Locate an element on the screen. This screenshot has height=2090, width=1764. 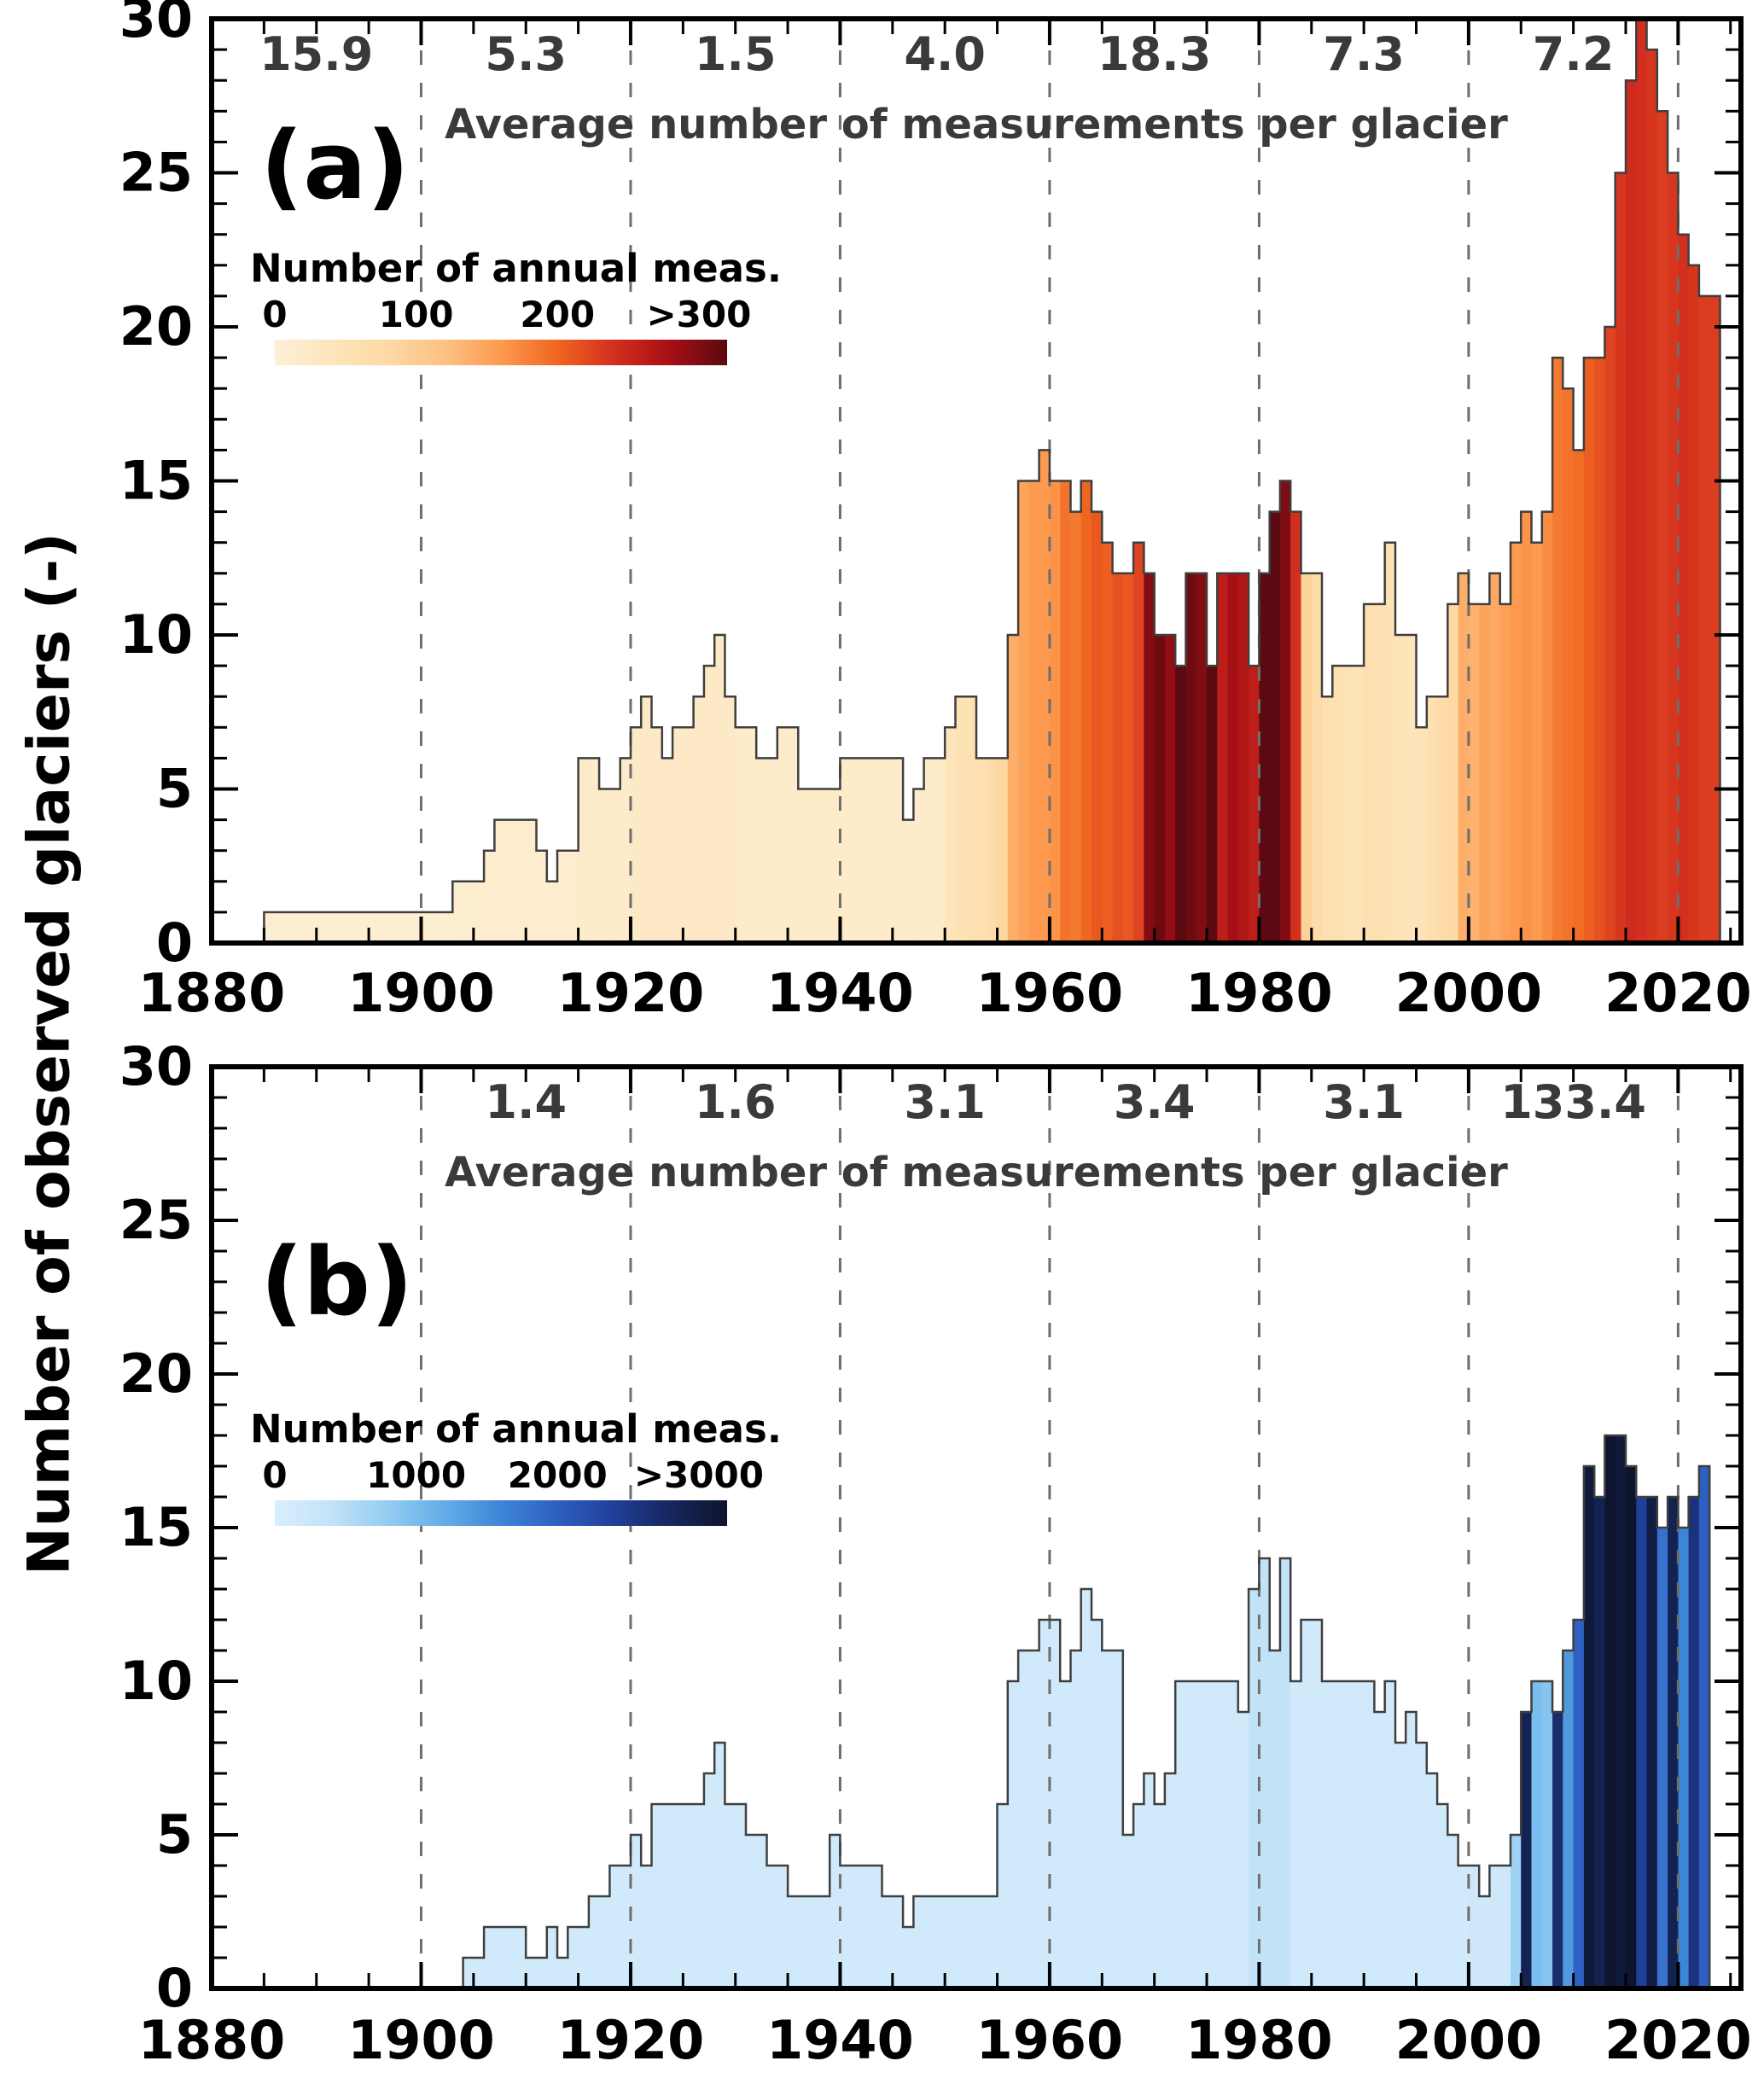
svg-text: 3.4 is located at coordinates (1155, 1102).